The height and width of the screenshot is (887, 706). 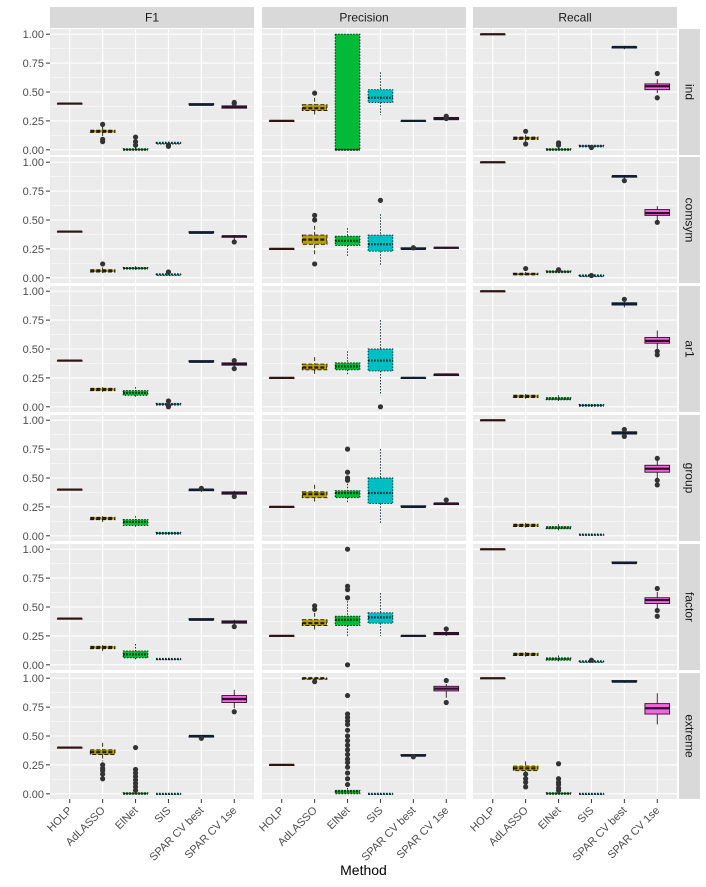 I want to click on strip-ind: ind, so click(x=689, y=92).